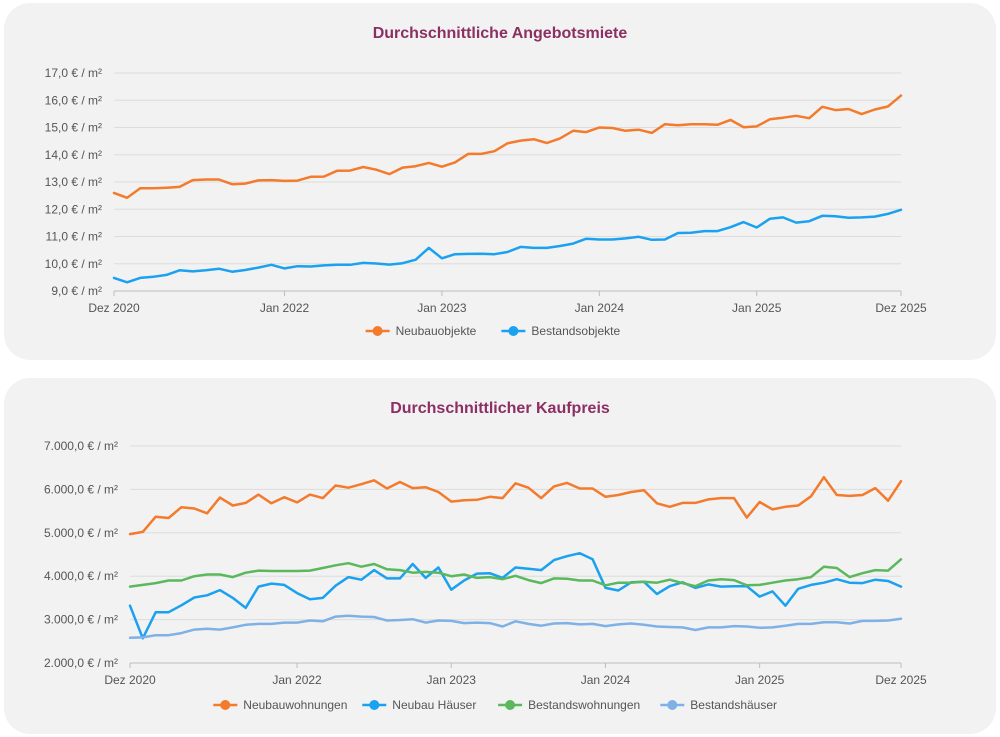 This screenshot has height=737, width=1000. What do you see at coordinates (377, 331) in the screenshot?
I see `legend-marker-neubauobjekte` at bounding box center [377, 331].